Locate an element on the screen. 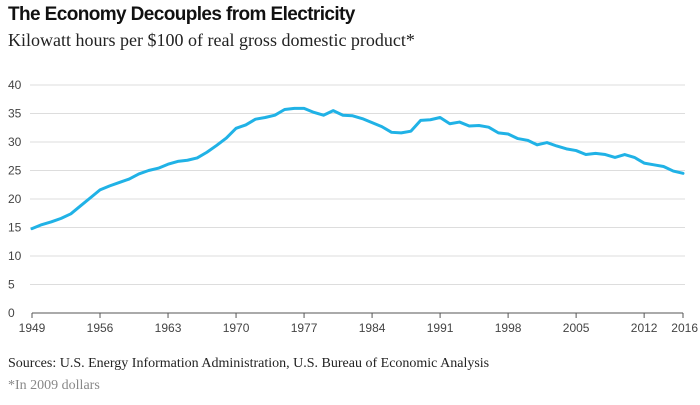 The image size is (700, 405). x-tick-label: 1956 is located at coordinates (100, 328).